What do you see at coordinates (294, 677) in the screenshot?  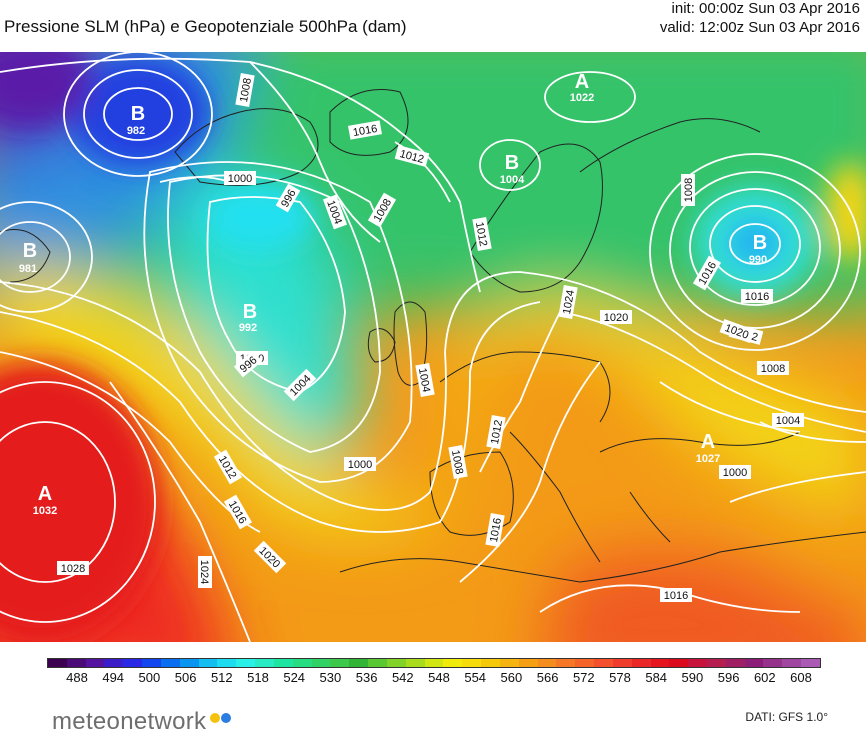 I see `colorbar-tick-label: 524` at bounding box center [294, 677].